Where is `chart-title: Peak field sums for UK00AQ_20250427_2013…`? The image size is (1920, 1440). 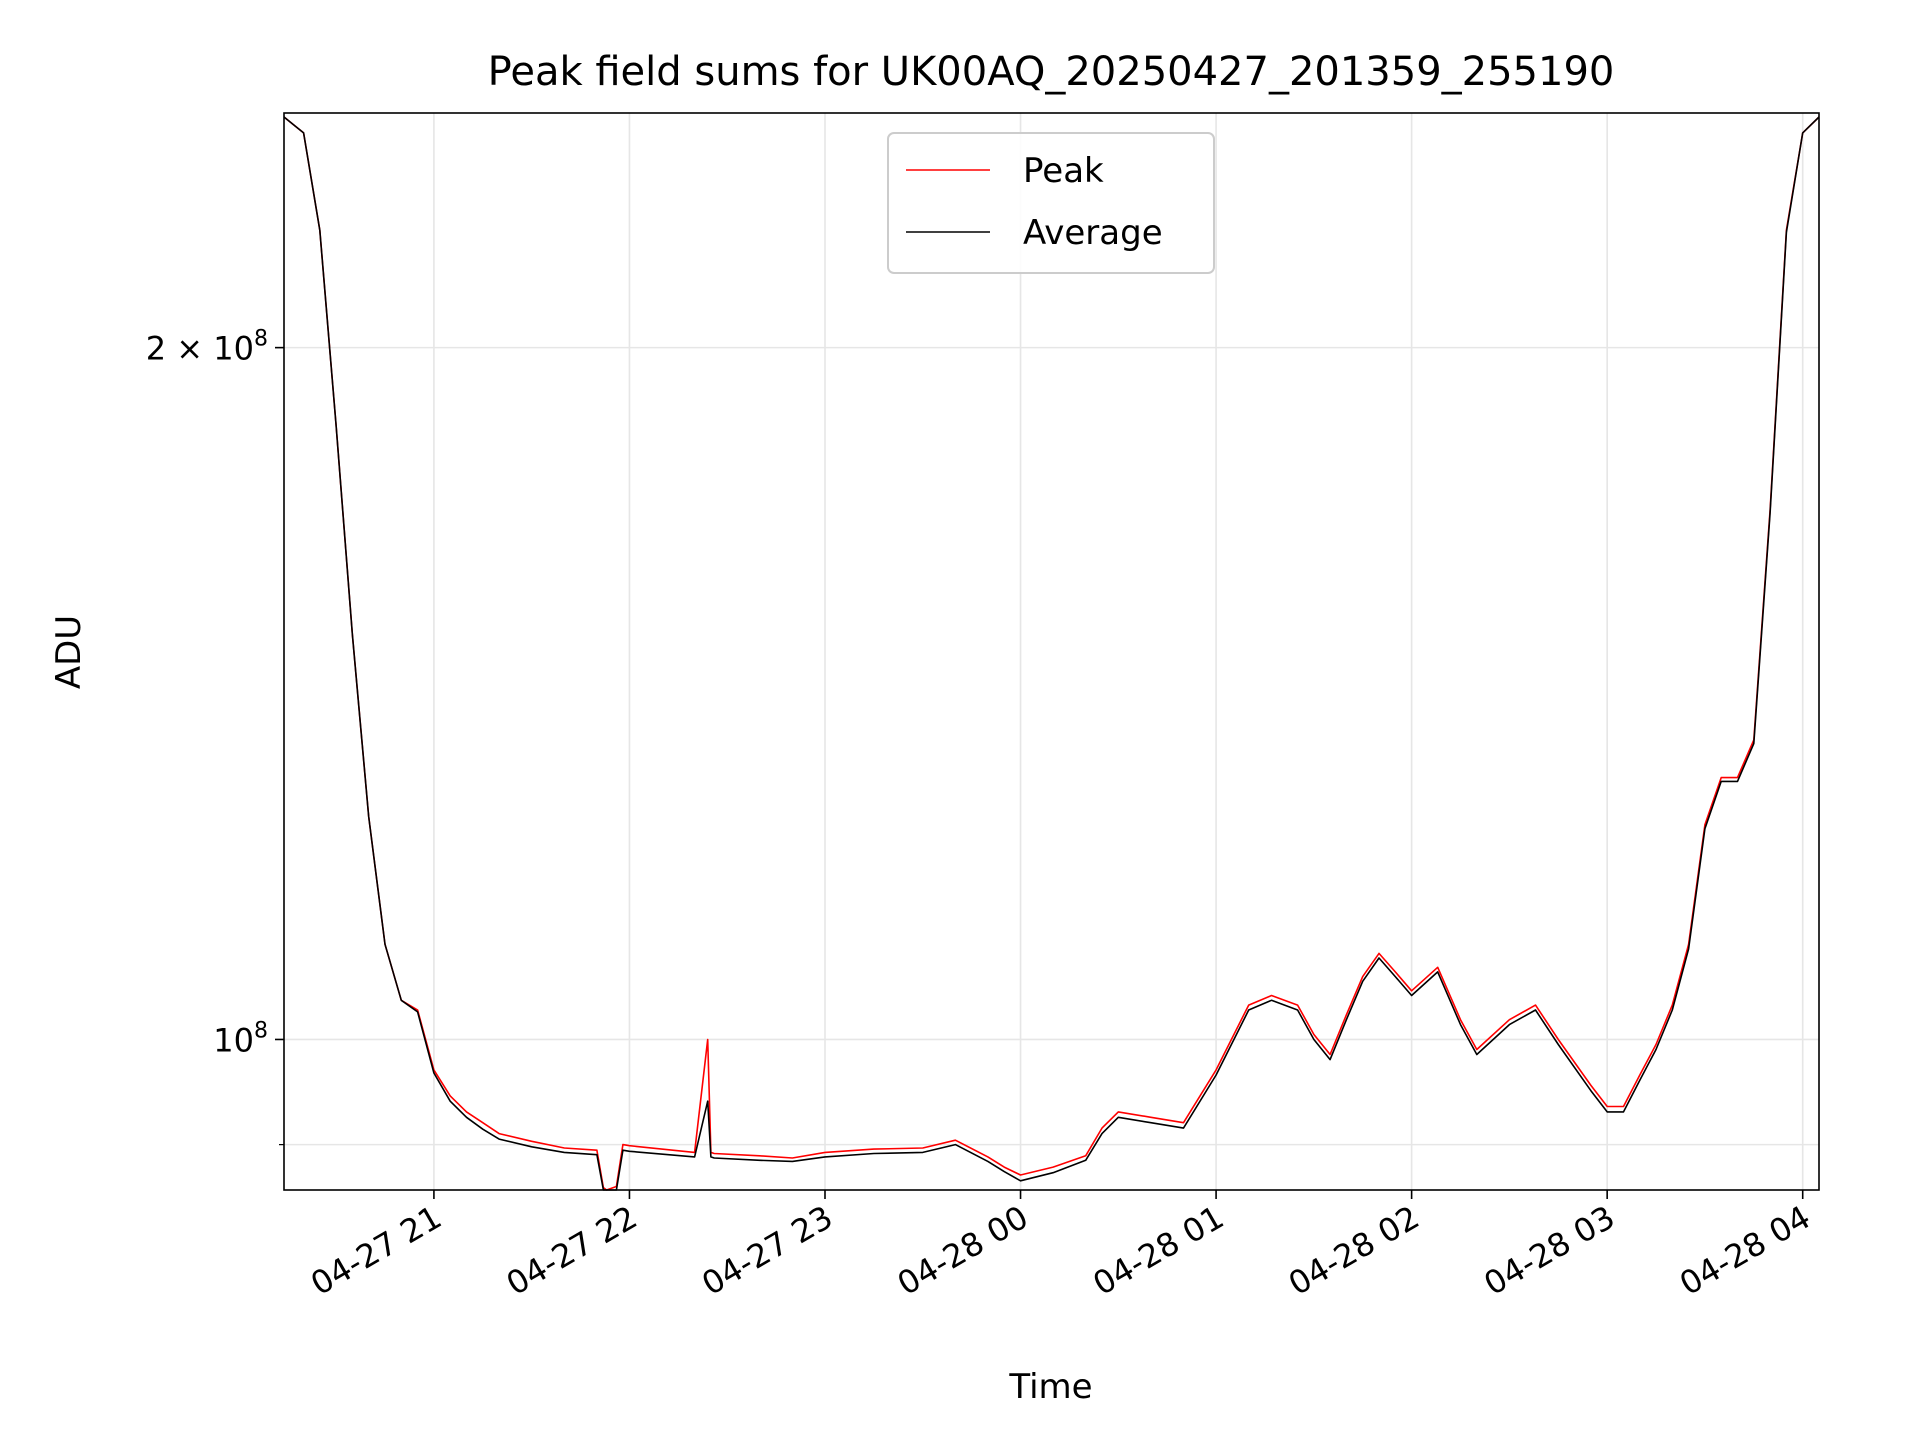
chart-title: Peak field sums for UK00AQ_20250427_2013… is located at coordinates (1051, 72).